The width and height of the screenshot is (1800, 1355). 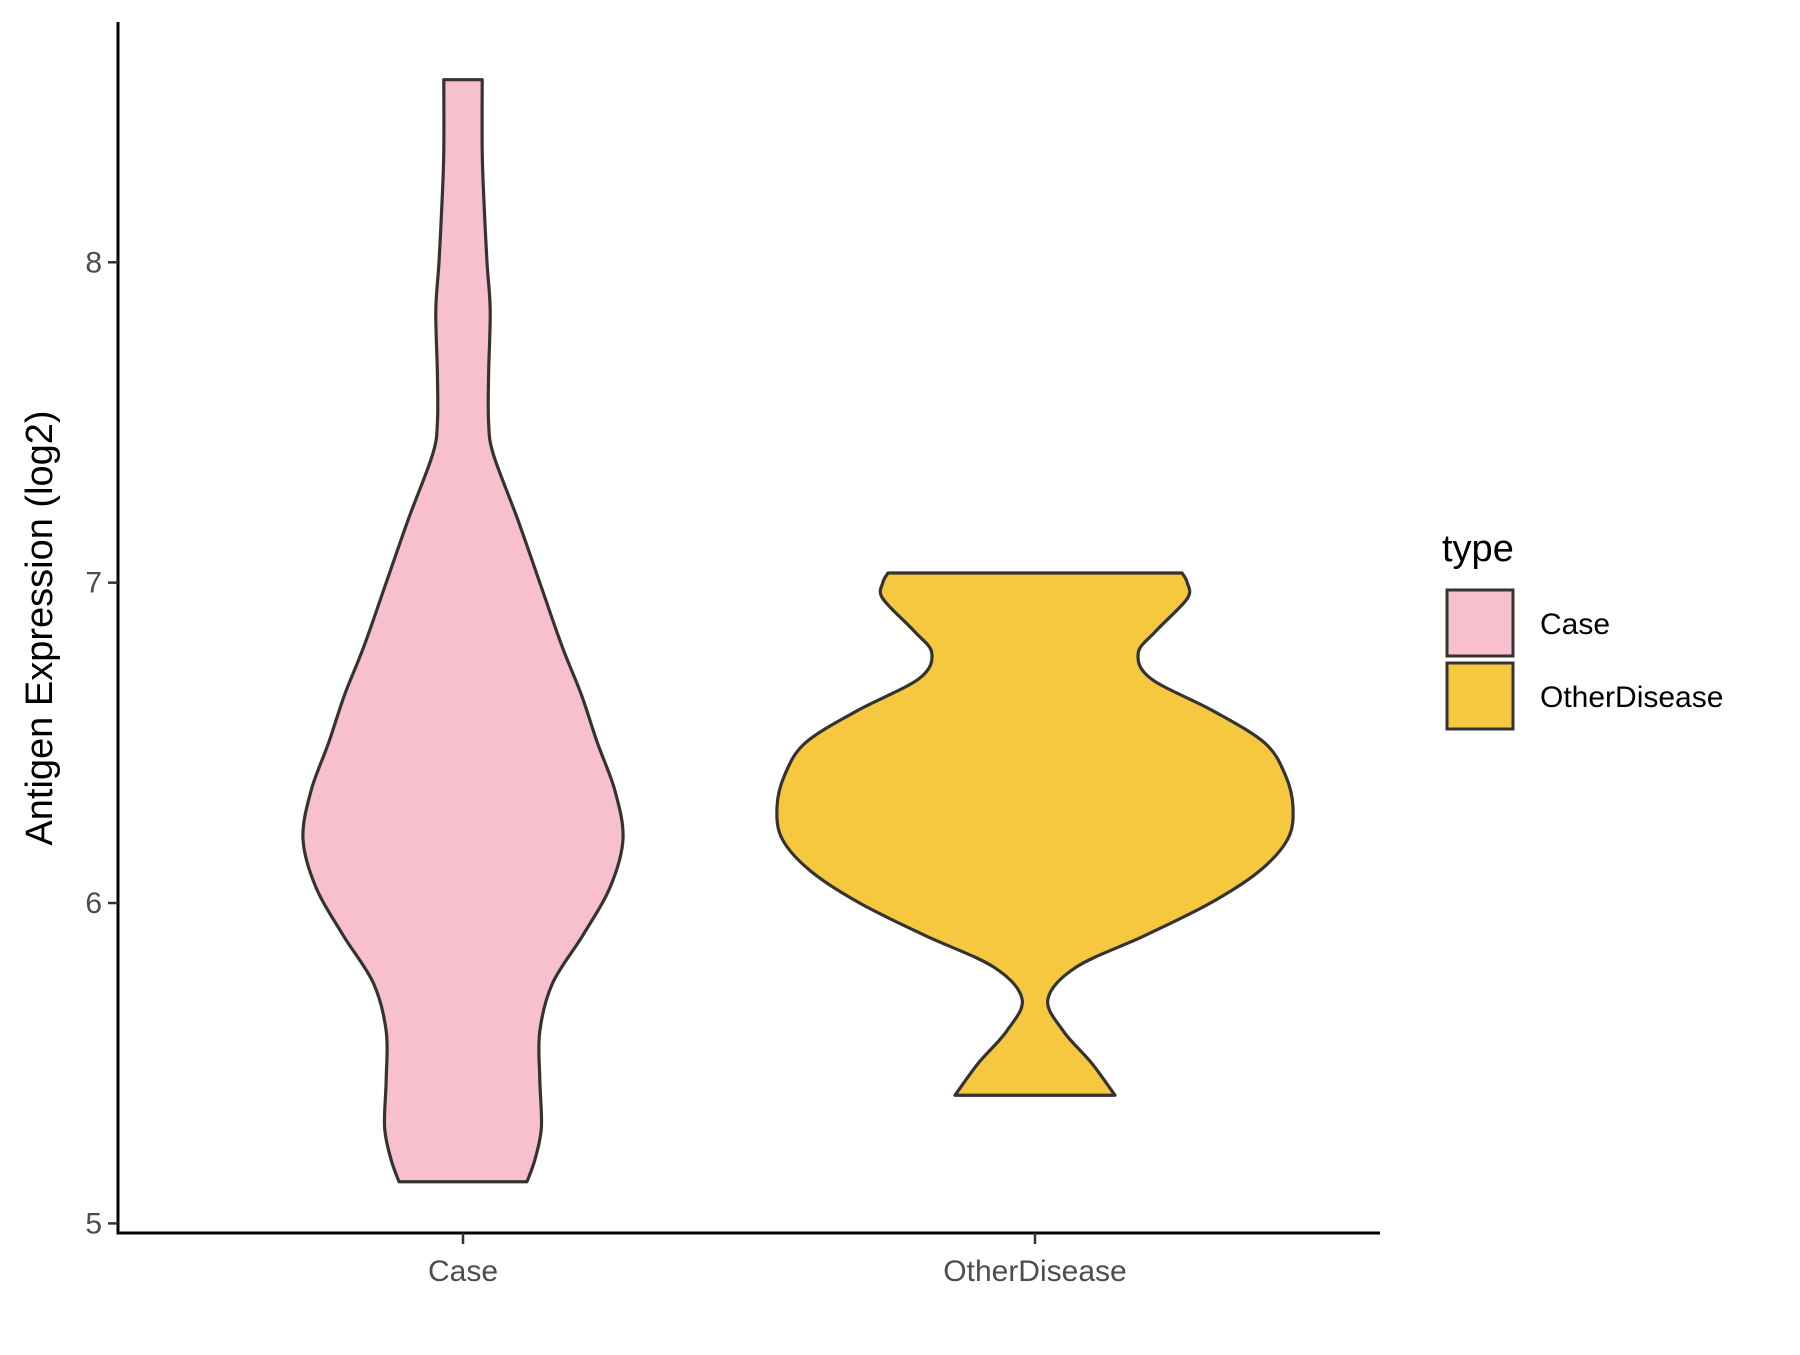 What do you see at coordinates (463, 1271) in the screenshot?
I see `x-tick-label-case: Case` at bounding box center [463, 1271].